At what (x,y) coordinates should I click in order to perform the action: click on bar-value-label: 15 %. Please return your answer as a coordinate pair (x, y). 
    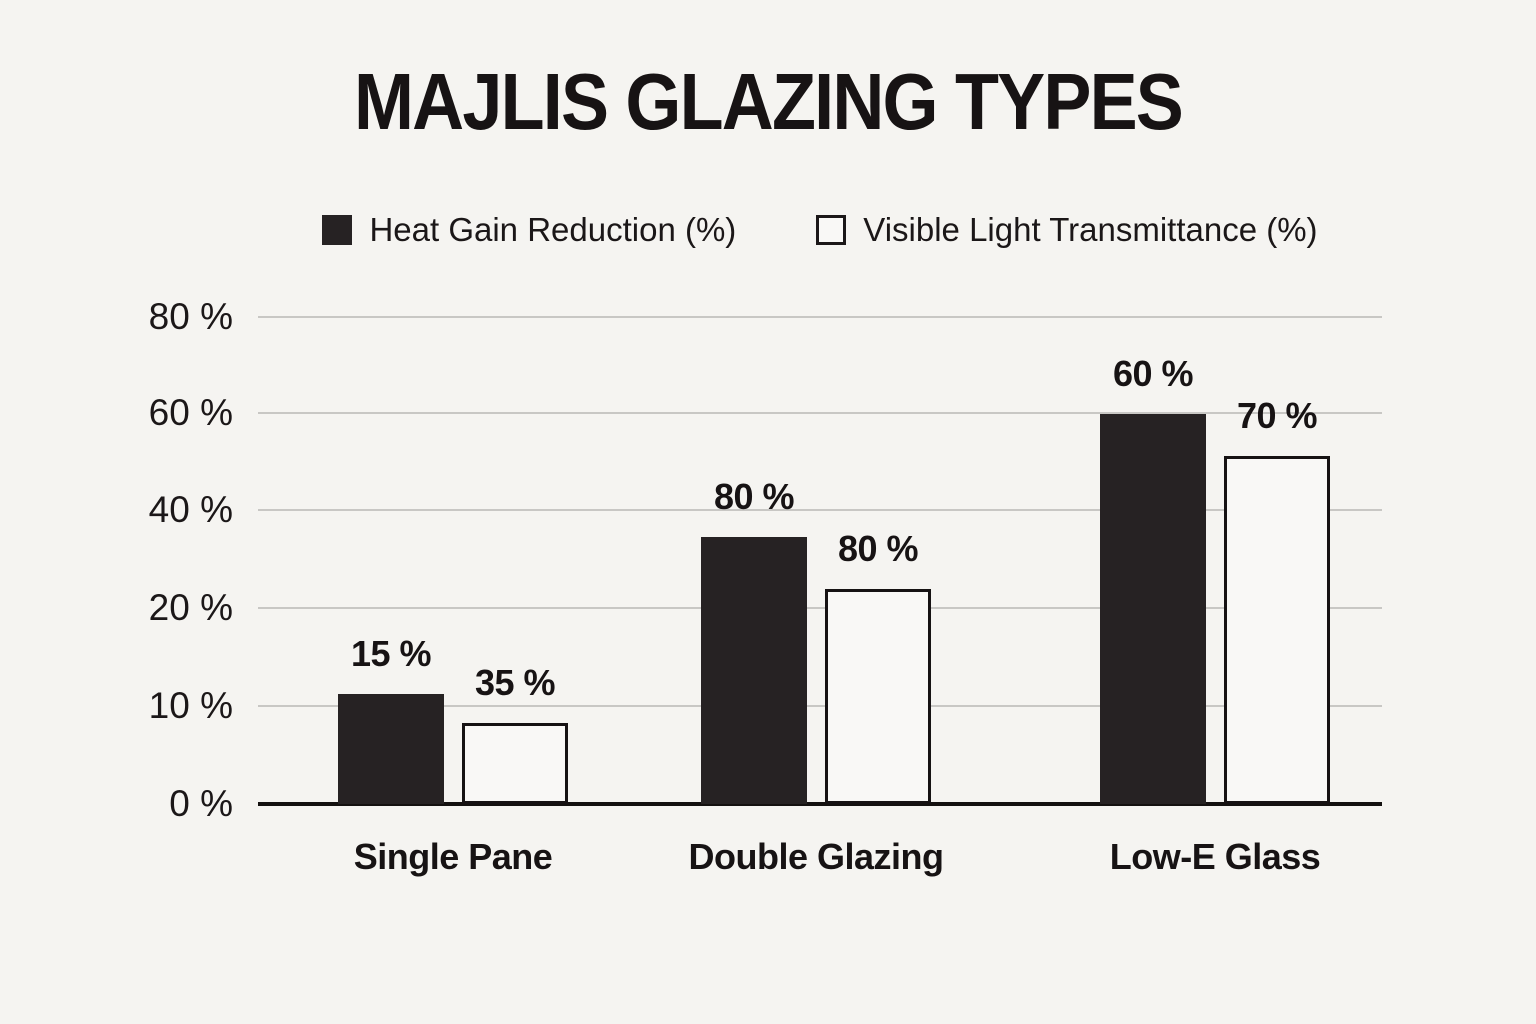
    Looking at the image, I should click on (391, 653).